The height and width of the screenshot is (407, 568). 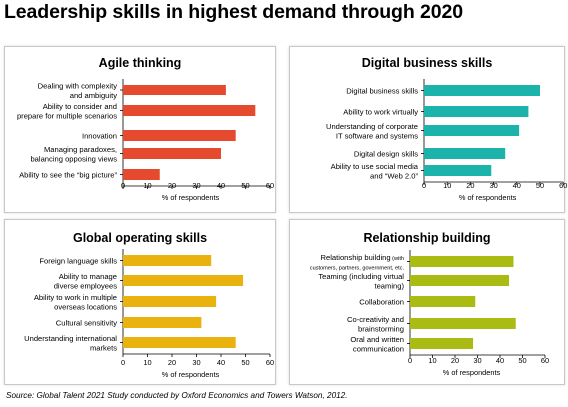 I want to click on category-label: Cultural sensitivity, so click(x=86, y=323).